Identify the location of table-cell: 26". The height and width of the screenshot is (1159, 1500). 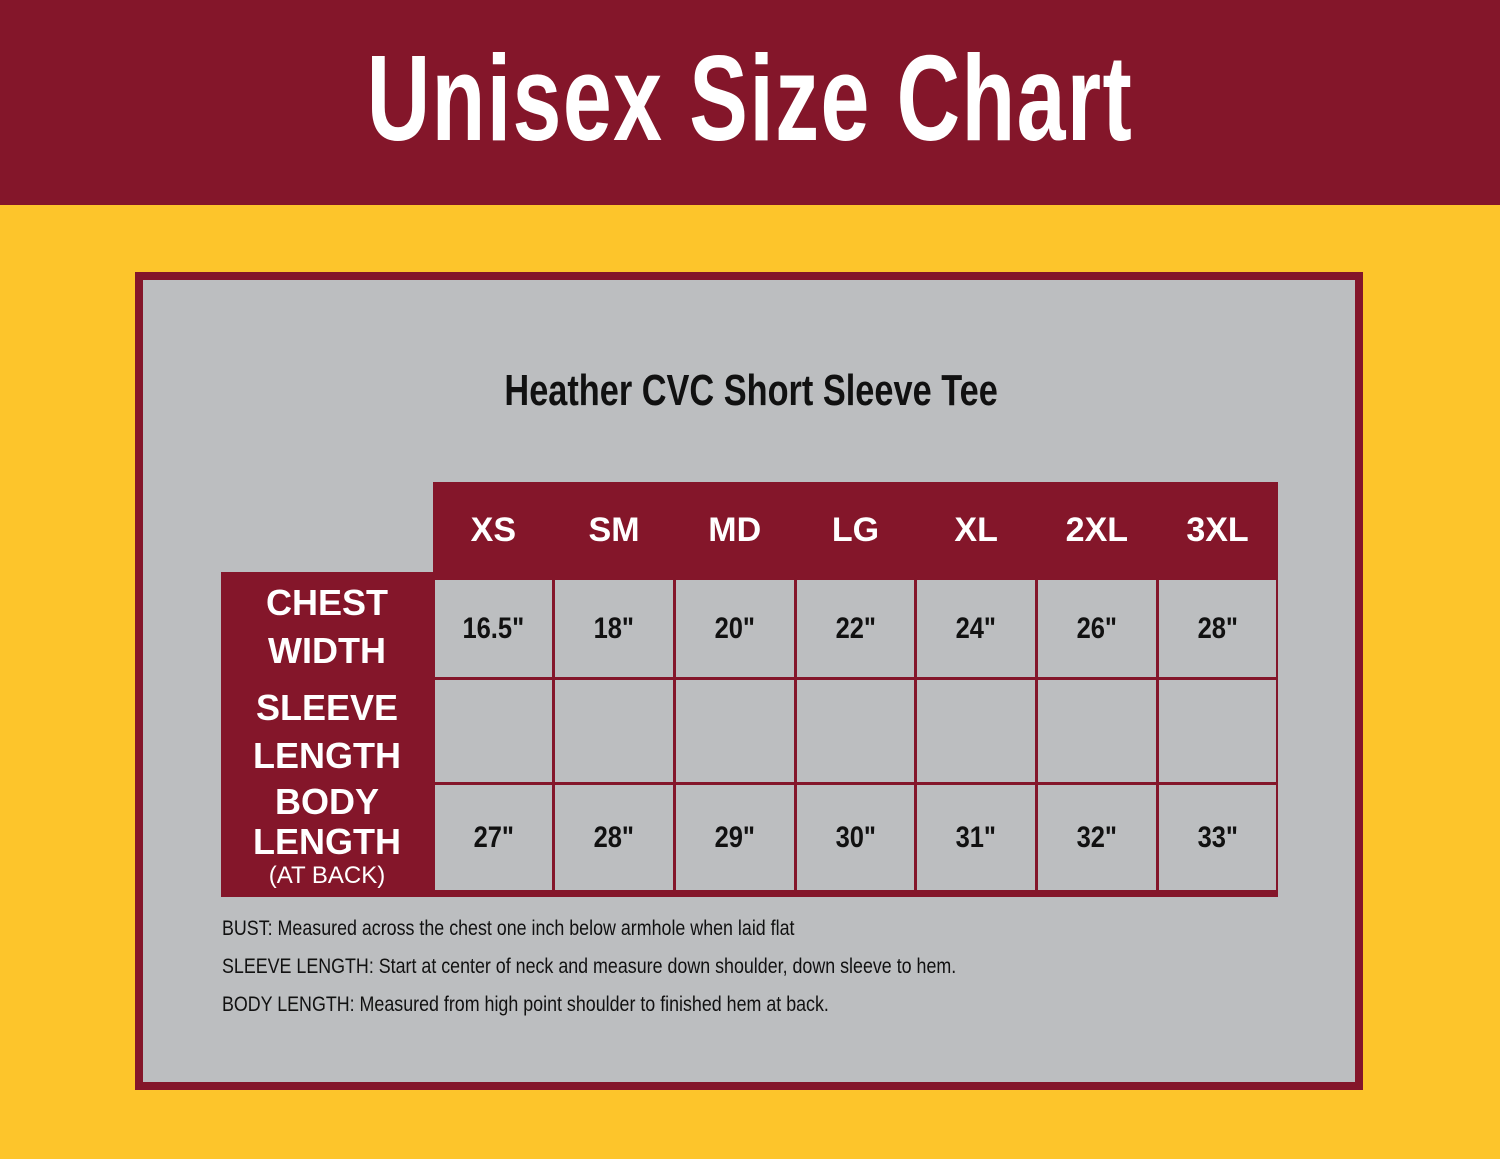
(1097, 628).